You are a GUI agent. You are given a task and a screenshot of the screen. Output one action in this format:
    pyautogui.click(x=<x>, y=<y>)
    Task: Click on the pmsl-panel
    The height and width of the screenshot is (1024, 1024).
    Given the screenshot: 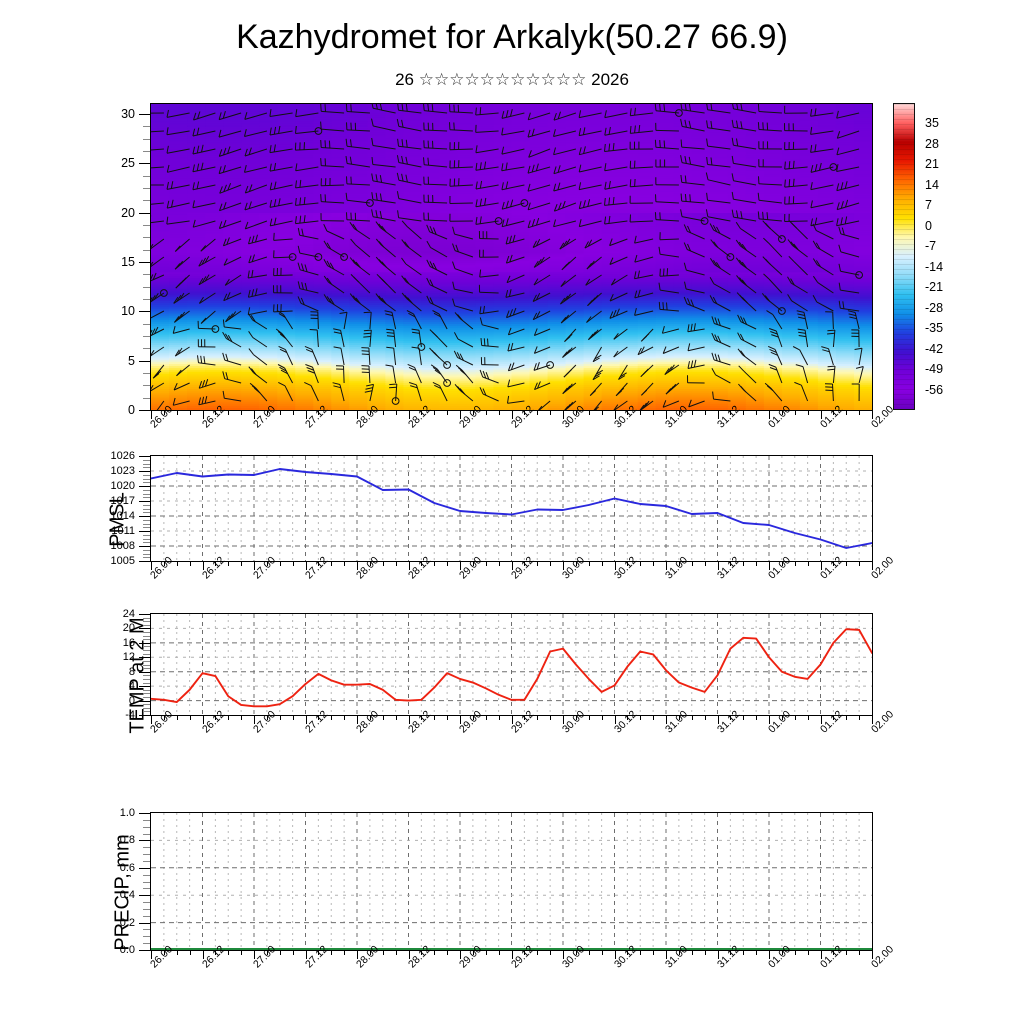 What is the action you would take?
    pyautogui.click(x=511, y=508)
    